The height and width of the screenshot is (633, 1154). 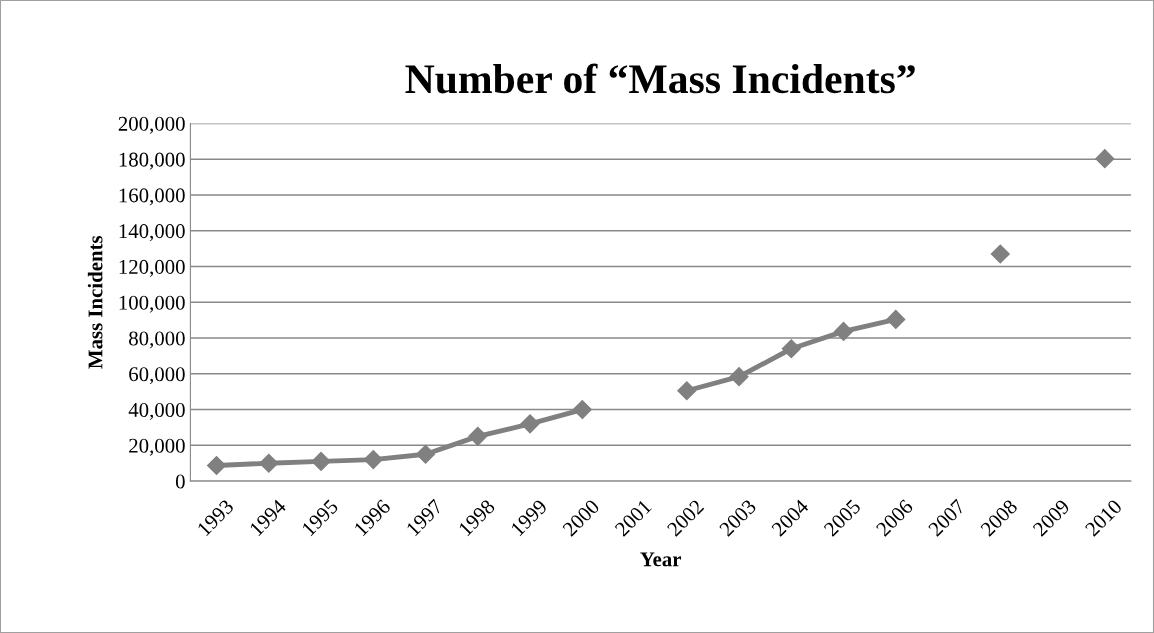 What do you see at coordinates (151, 125) in the screenshot?
I see `y-tick-label: 200,000` at bounding box center [151, 125].